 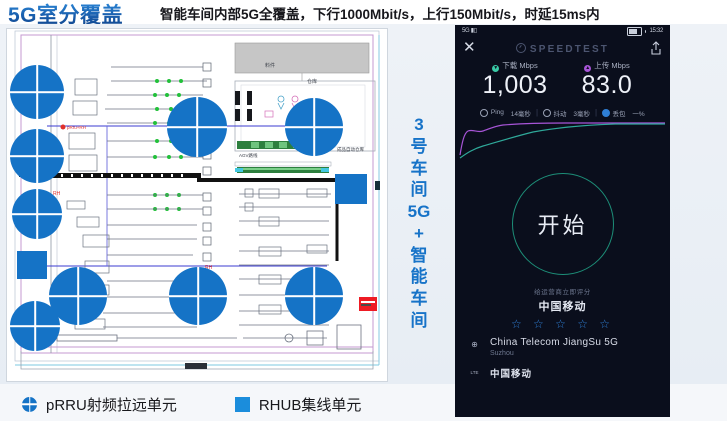 I want to click on upload-metric: ▲ 上传 Mbps 83.0, so click(x=607, y=79).